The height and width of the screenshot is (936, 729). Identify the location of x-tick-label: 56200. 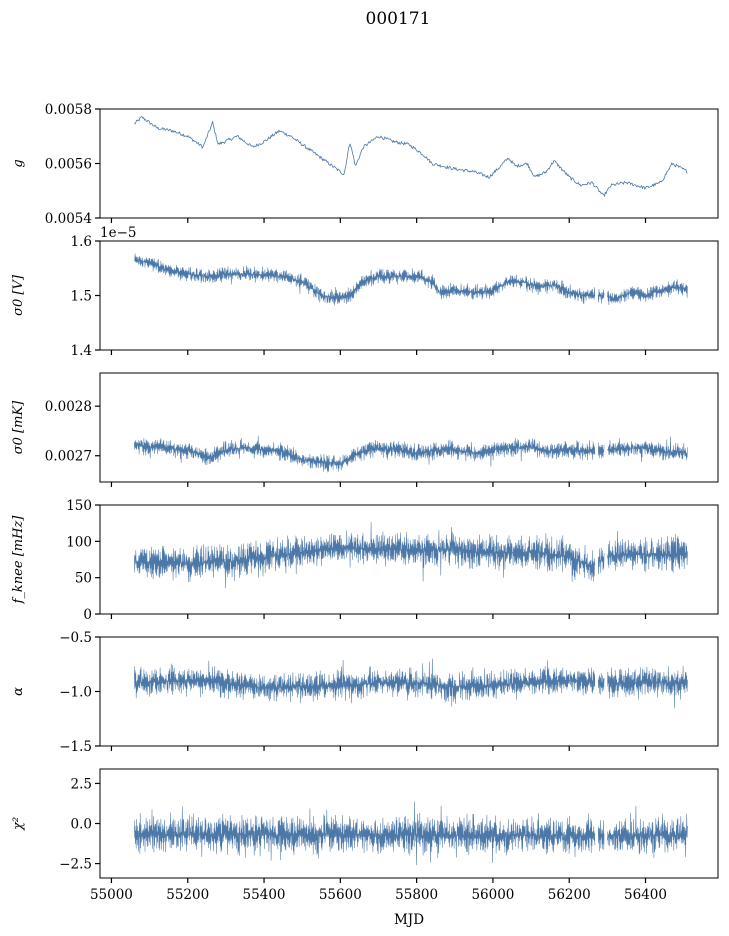
(569, 895).